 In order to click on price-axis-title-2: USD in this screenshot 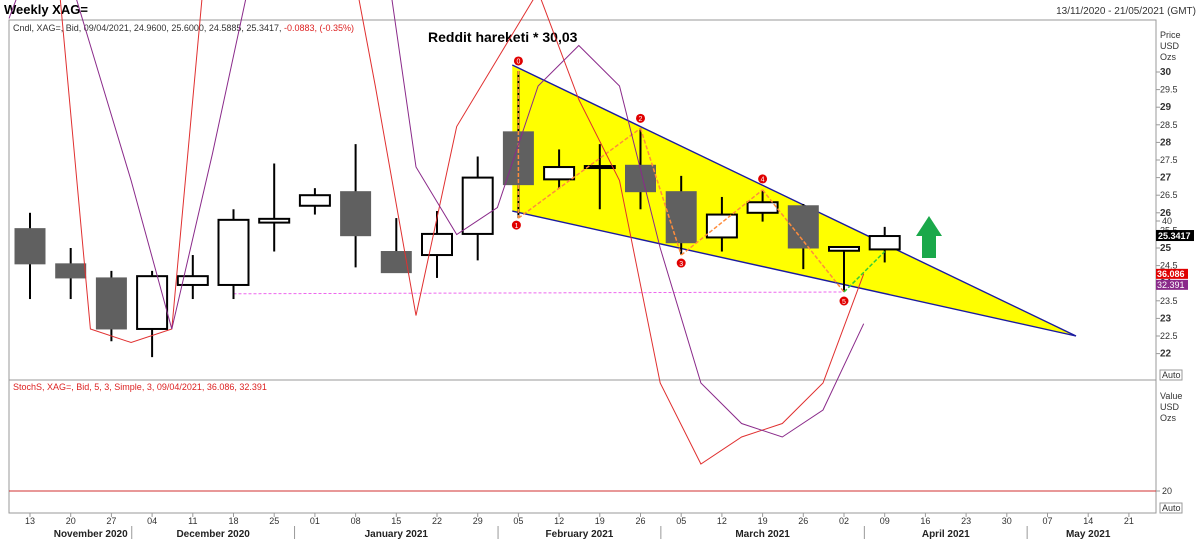, I will do `click(1170, 46)`.